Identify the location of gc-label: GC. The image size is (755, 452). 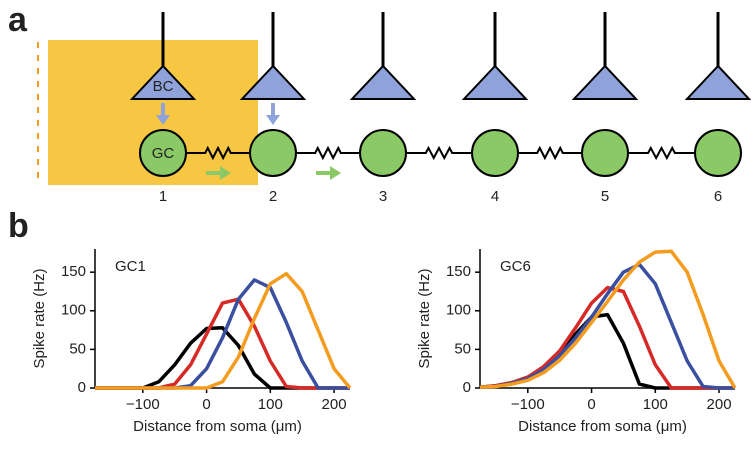
(163, 153).